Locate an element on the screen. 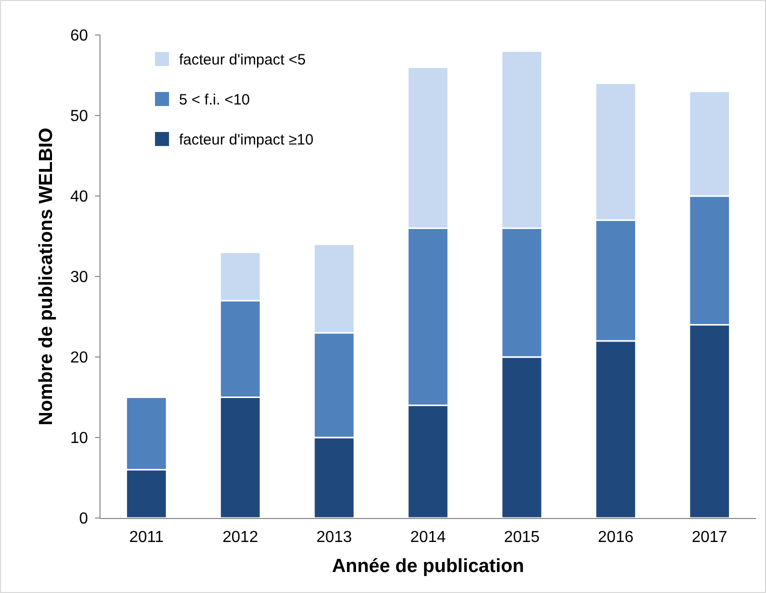 The height and width of the screenshot is (593, 766). x-tick-label: 2012 is located at coordinates (240, 537).